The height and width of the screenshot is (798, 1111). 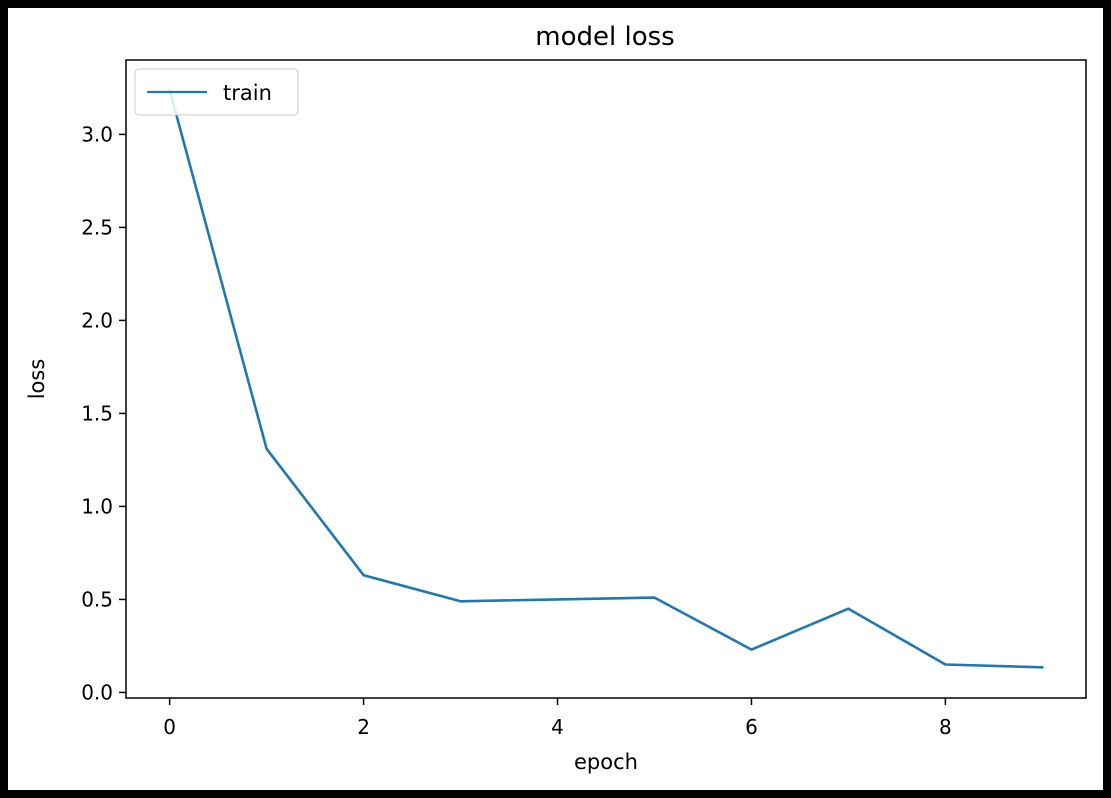 What do you see at coordinates (606, 762) in the screenshot?
I see `x-axis-label: epoch` at bounding box center [606, 762].